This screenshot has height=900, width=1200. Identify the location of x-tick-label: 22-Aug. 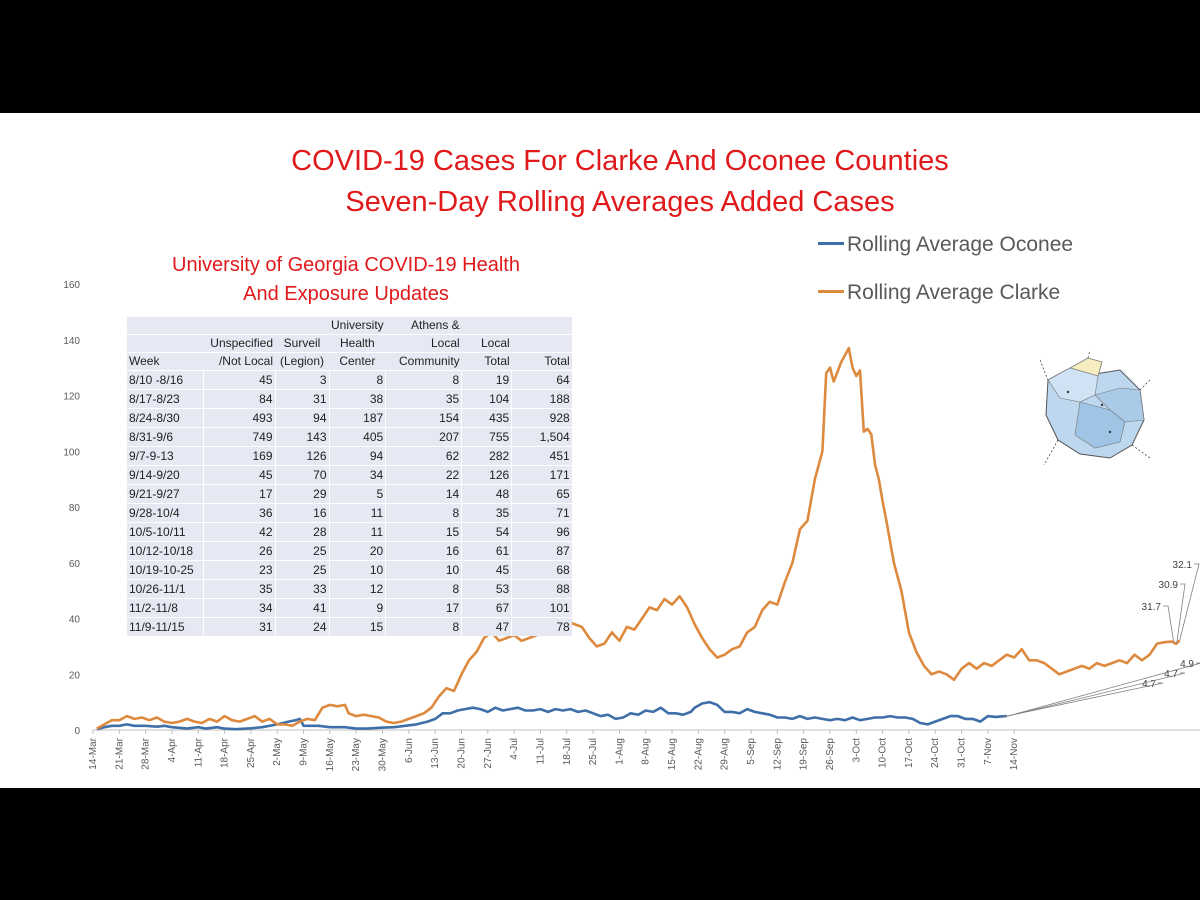
(698, 754).